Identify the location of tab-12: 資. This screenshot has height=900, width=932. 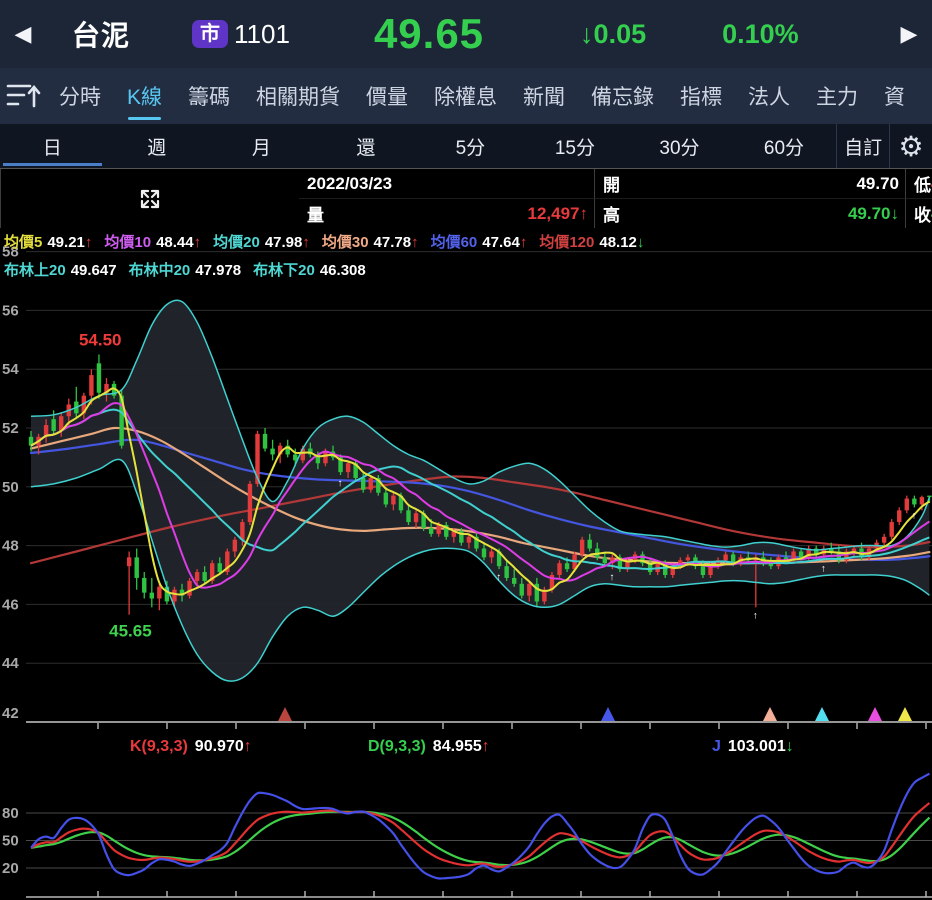
(895, 97).